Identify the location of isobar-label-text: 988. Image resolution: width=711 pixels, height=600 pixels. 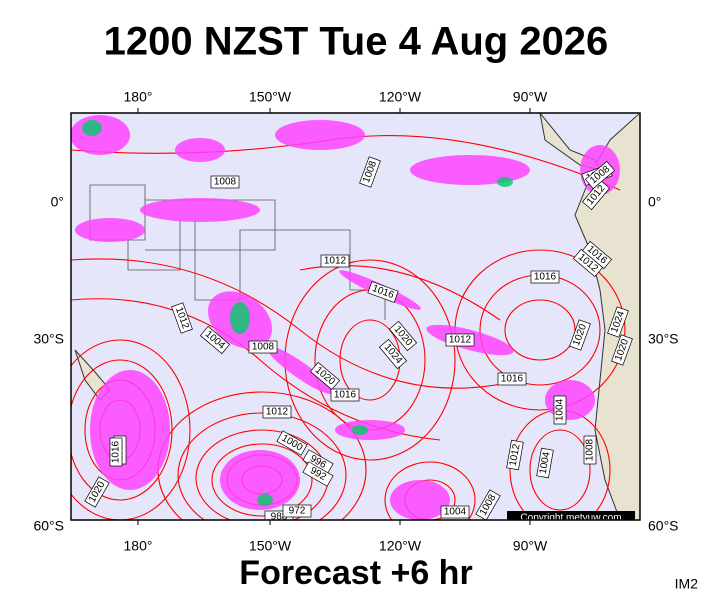
(279, 517).